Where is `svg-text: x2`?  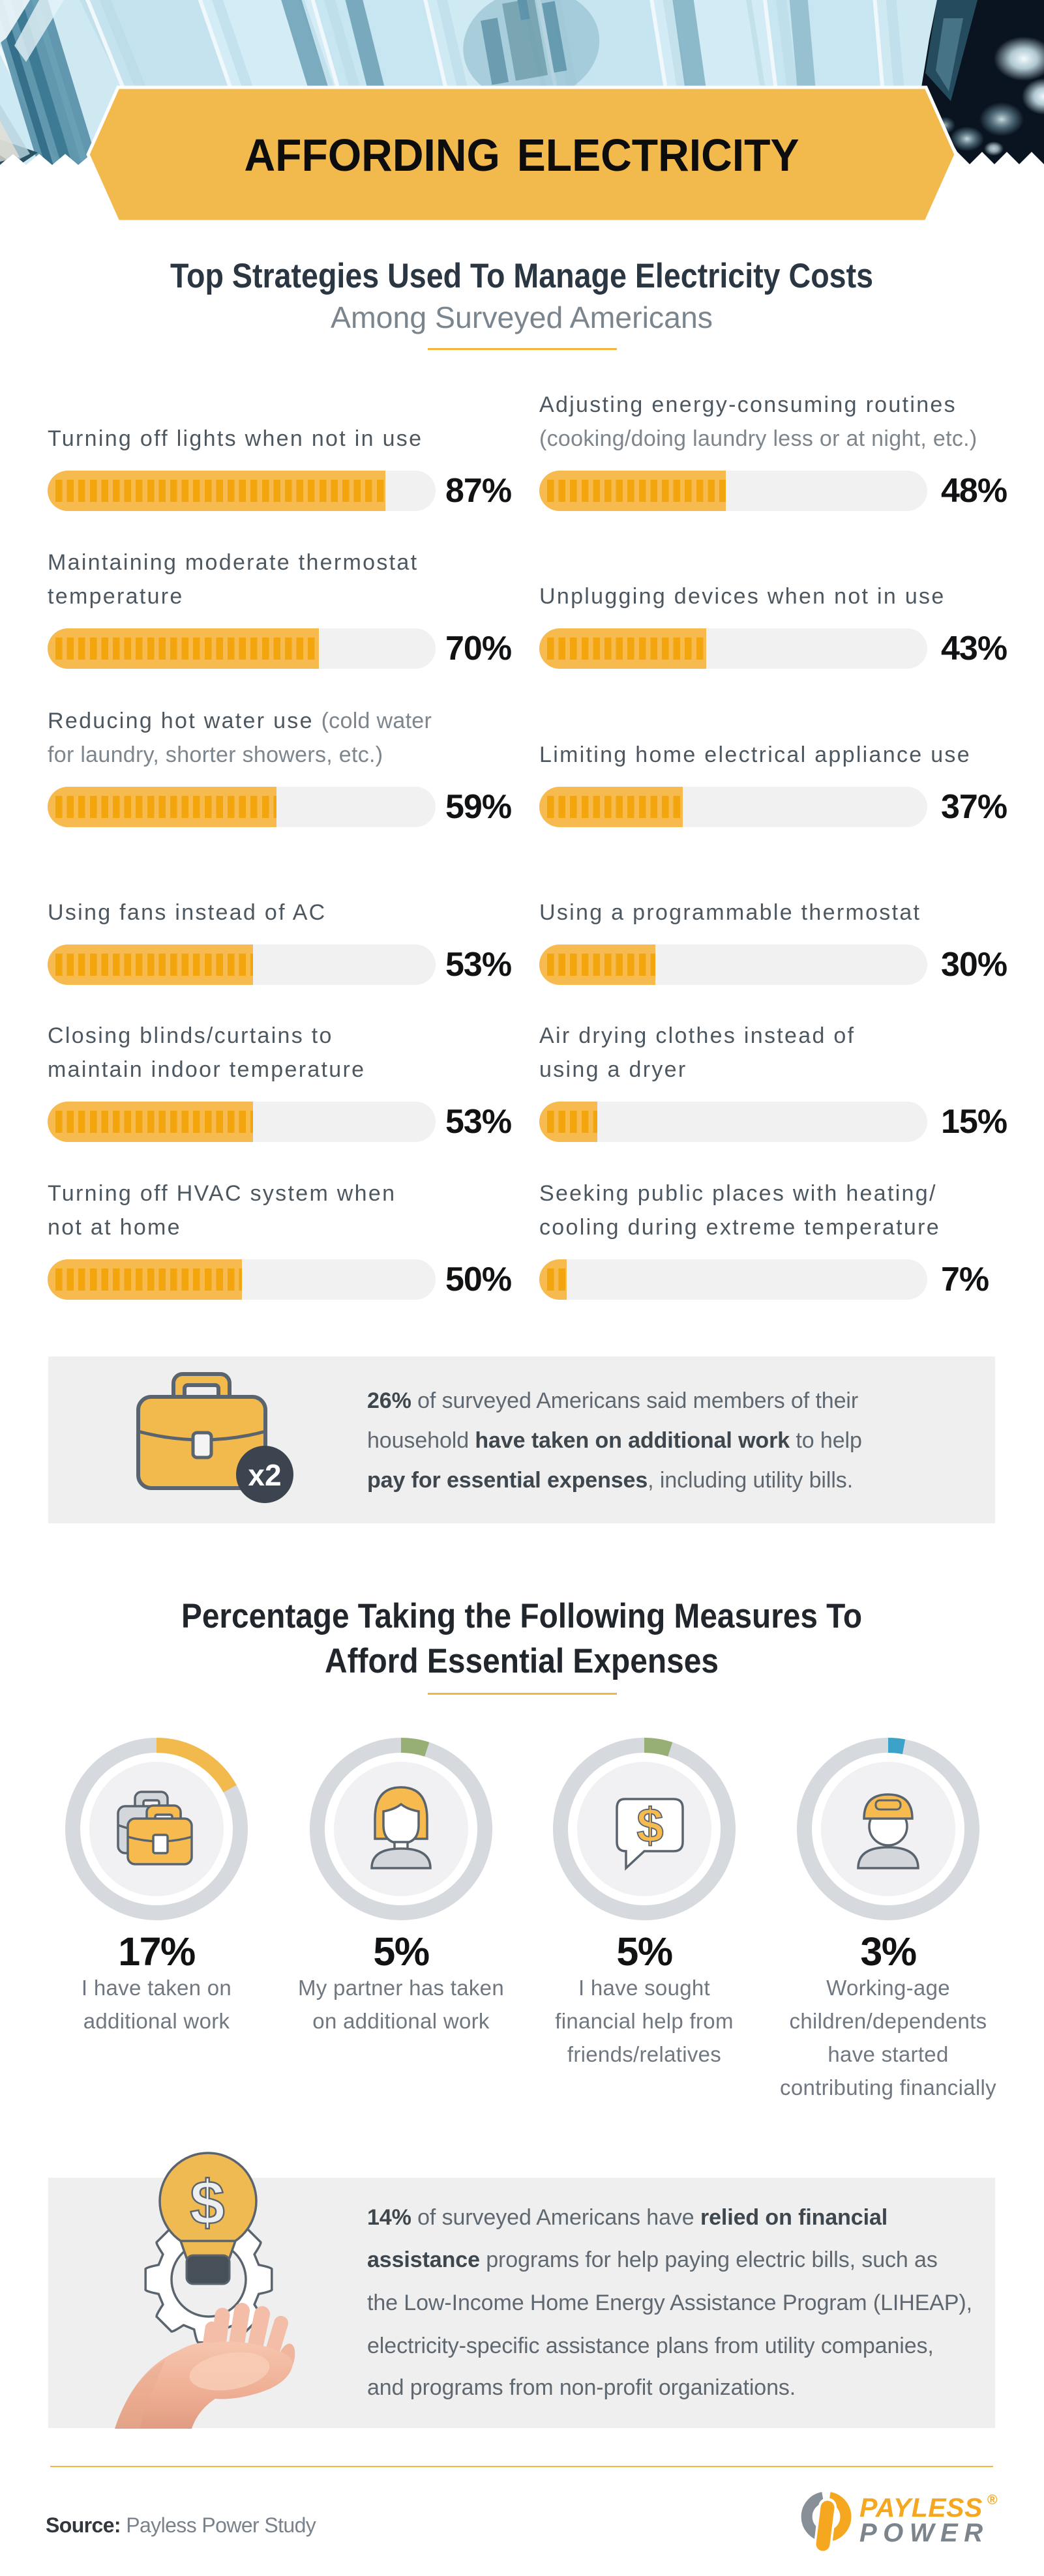 svg-text: x2 is located at coordinates (264, 1475).